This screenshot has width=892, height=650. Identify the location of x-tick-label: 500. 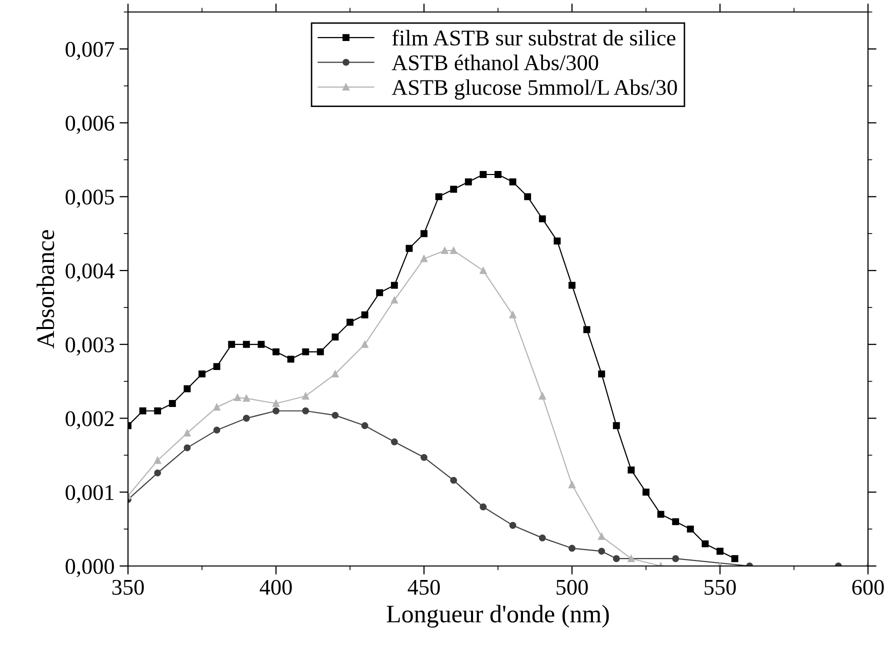
(572, 587).